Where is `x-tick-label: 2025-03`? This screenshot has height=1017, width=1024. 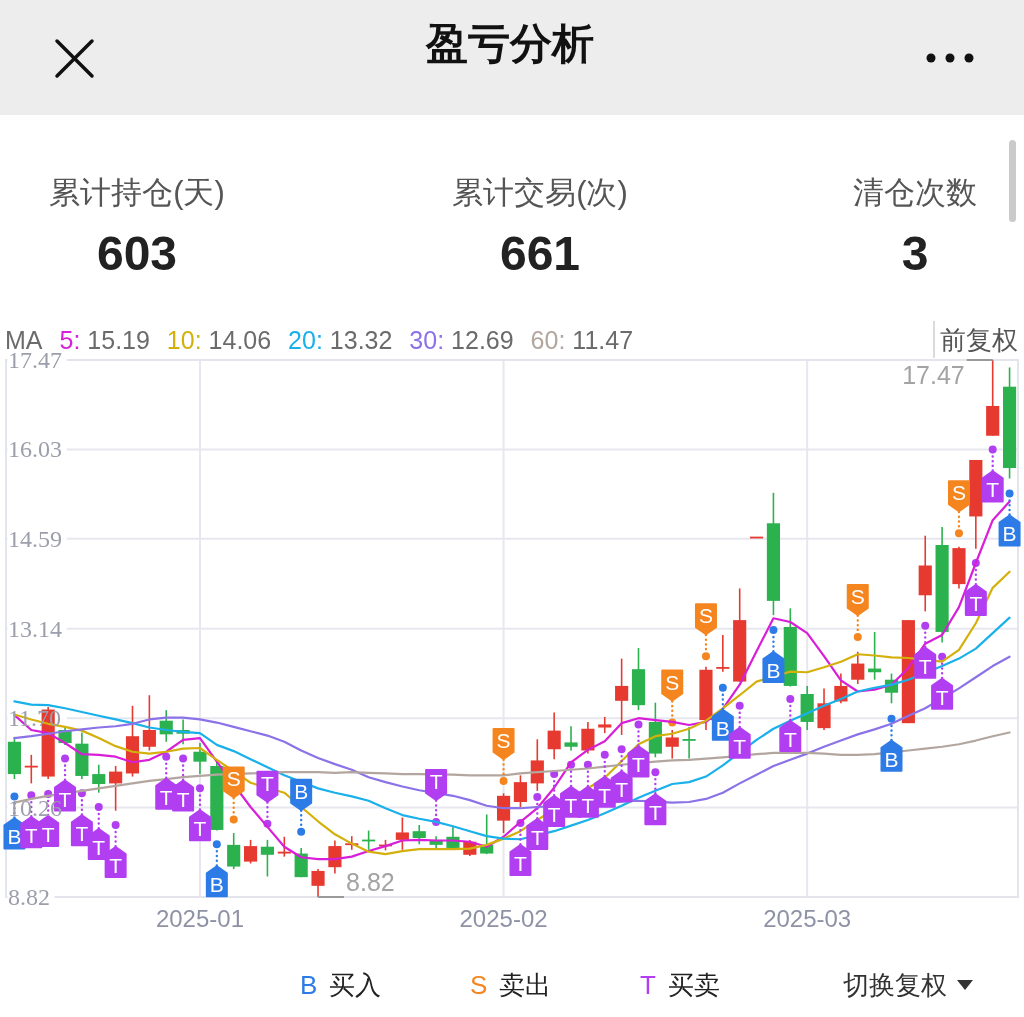 x-tick-label: 2025-03 is located at coordinates (807, 918).